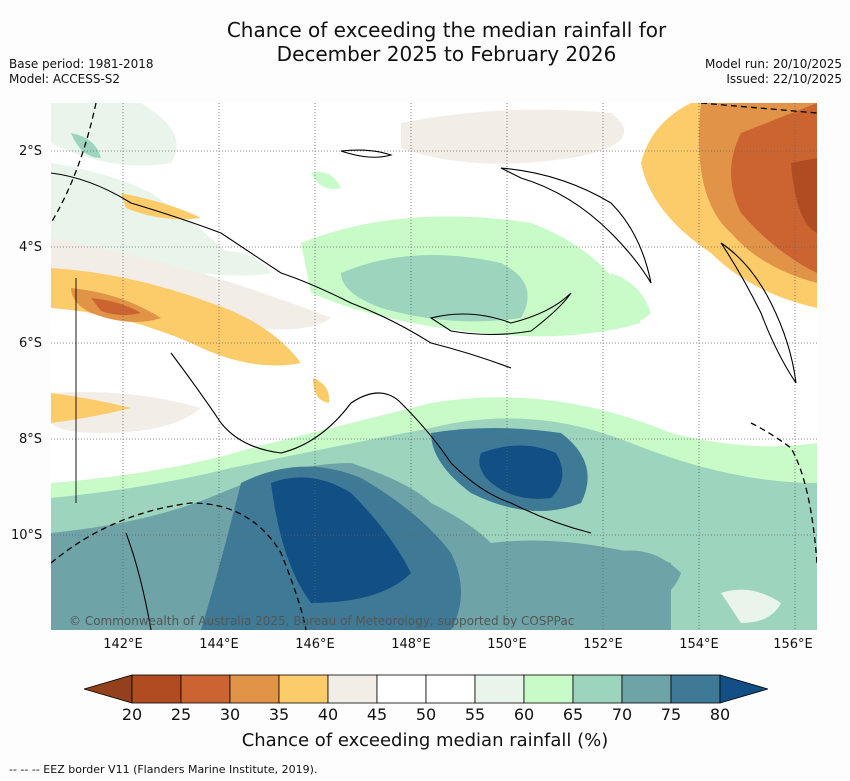  What do you see at coordinates (31, 439) in the screenshot?
I see `lat-label: 8°S` at bounding box center [31, 439].